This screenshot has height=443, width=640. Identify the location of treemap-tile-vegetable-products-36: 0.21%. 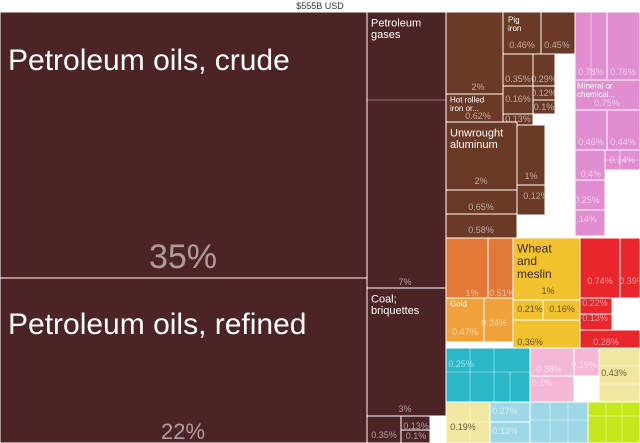
(528, 310).